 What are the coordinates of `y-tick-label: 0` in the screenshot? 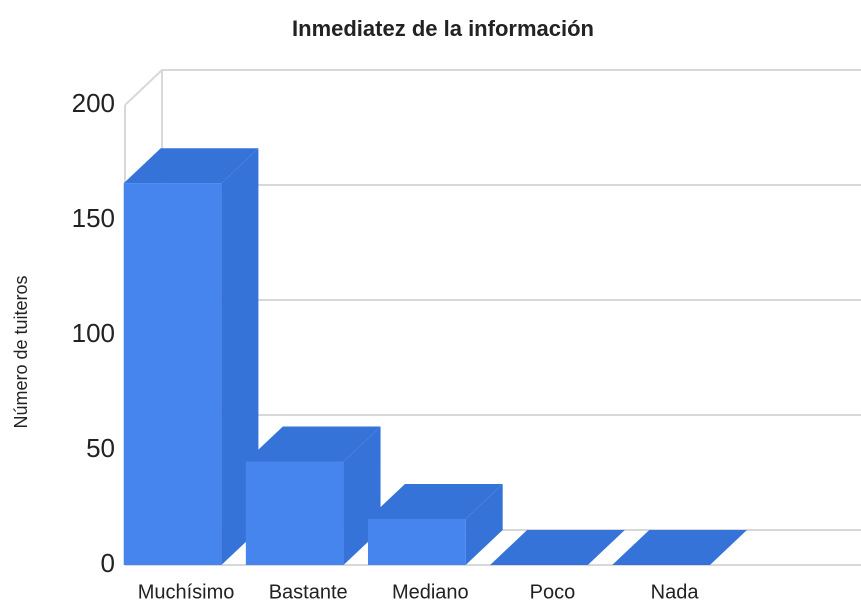 It's located at (108, 563).